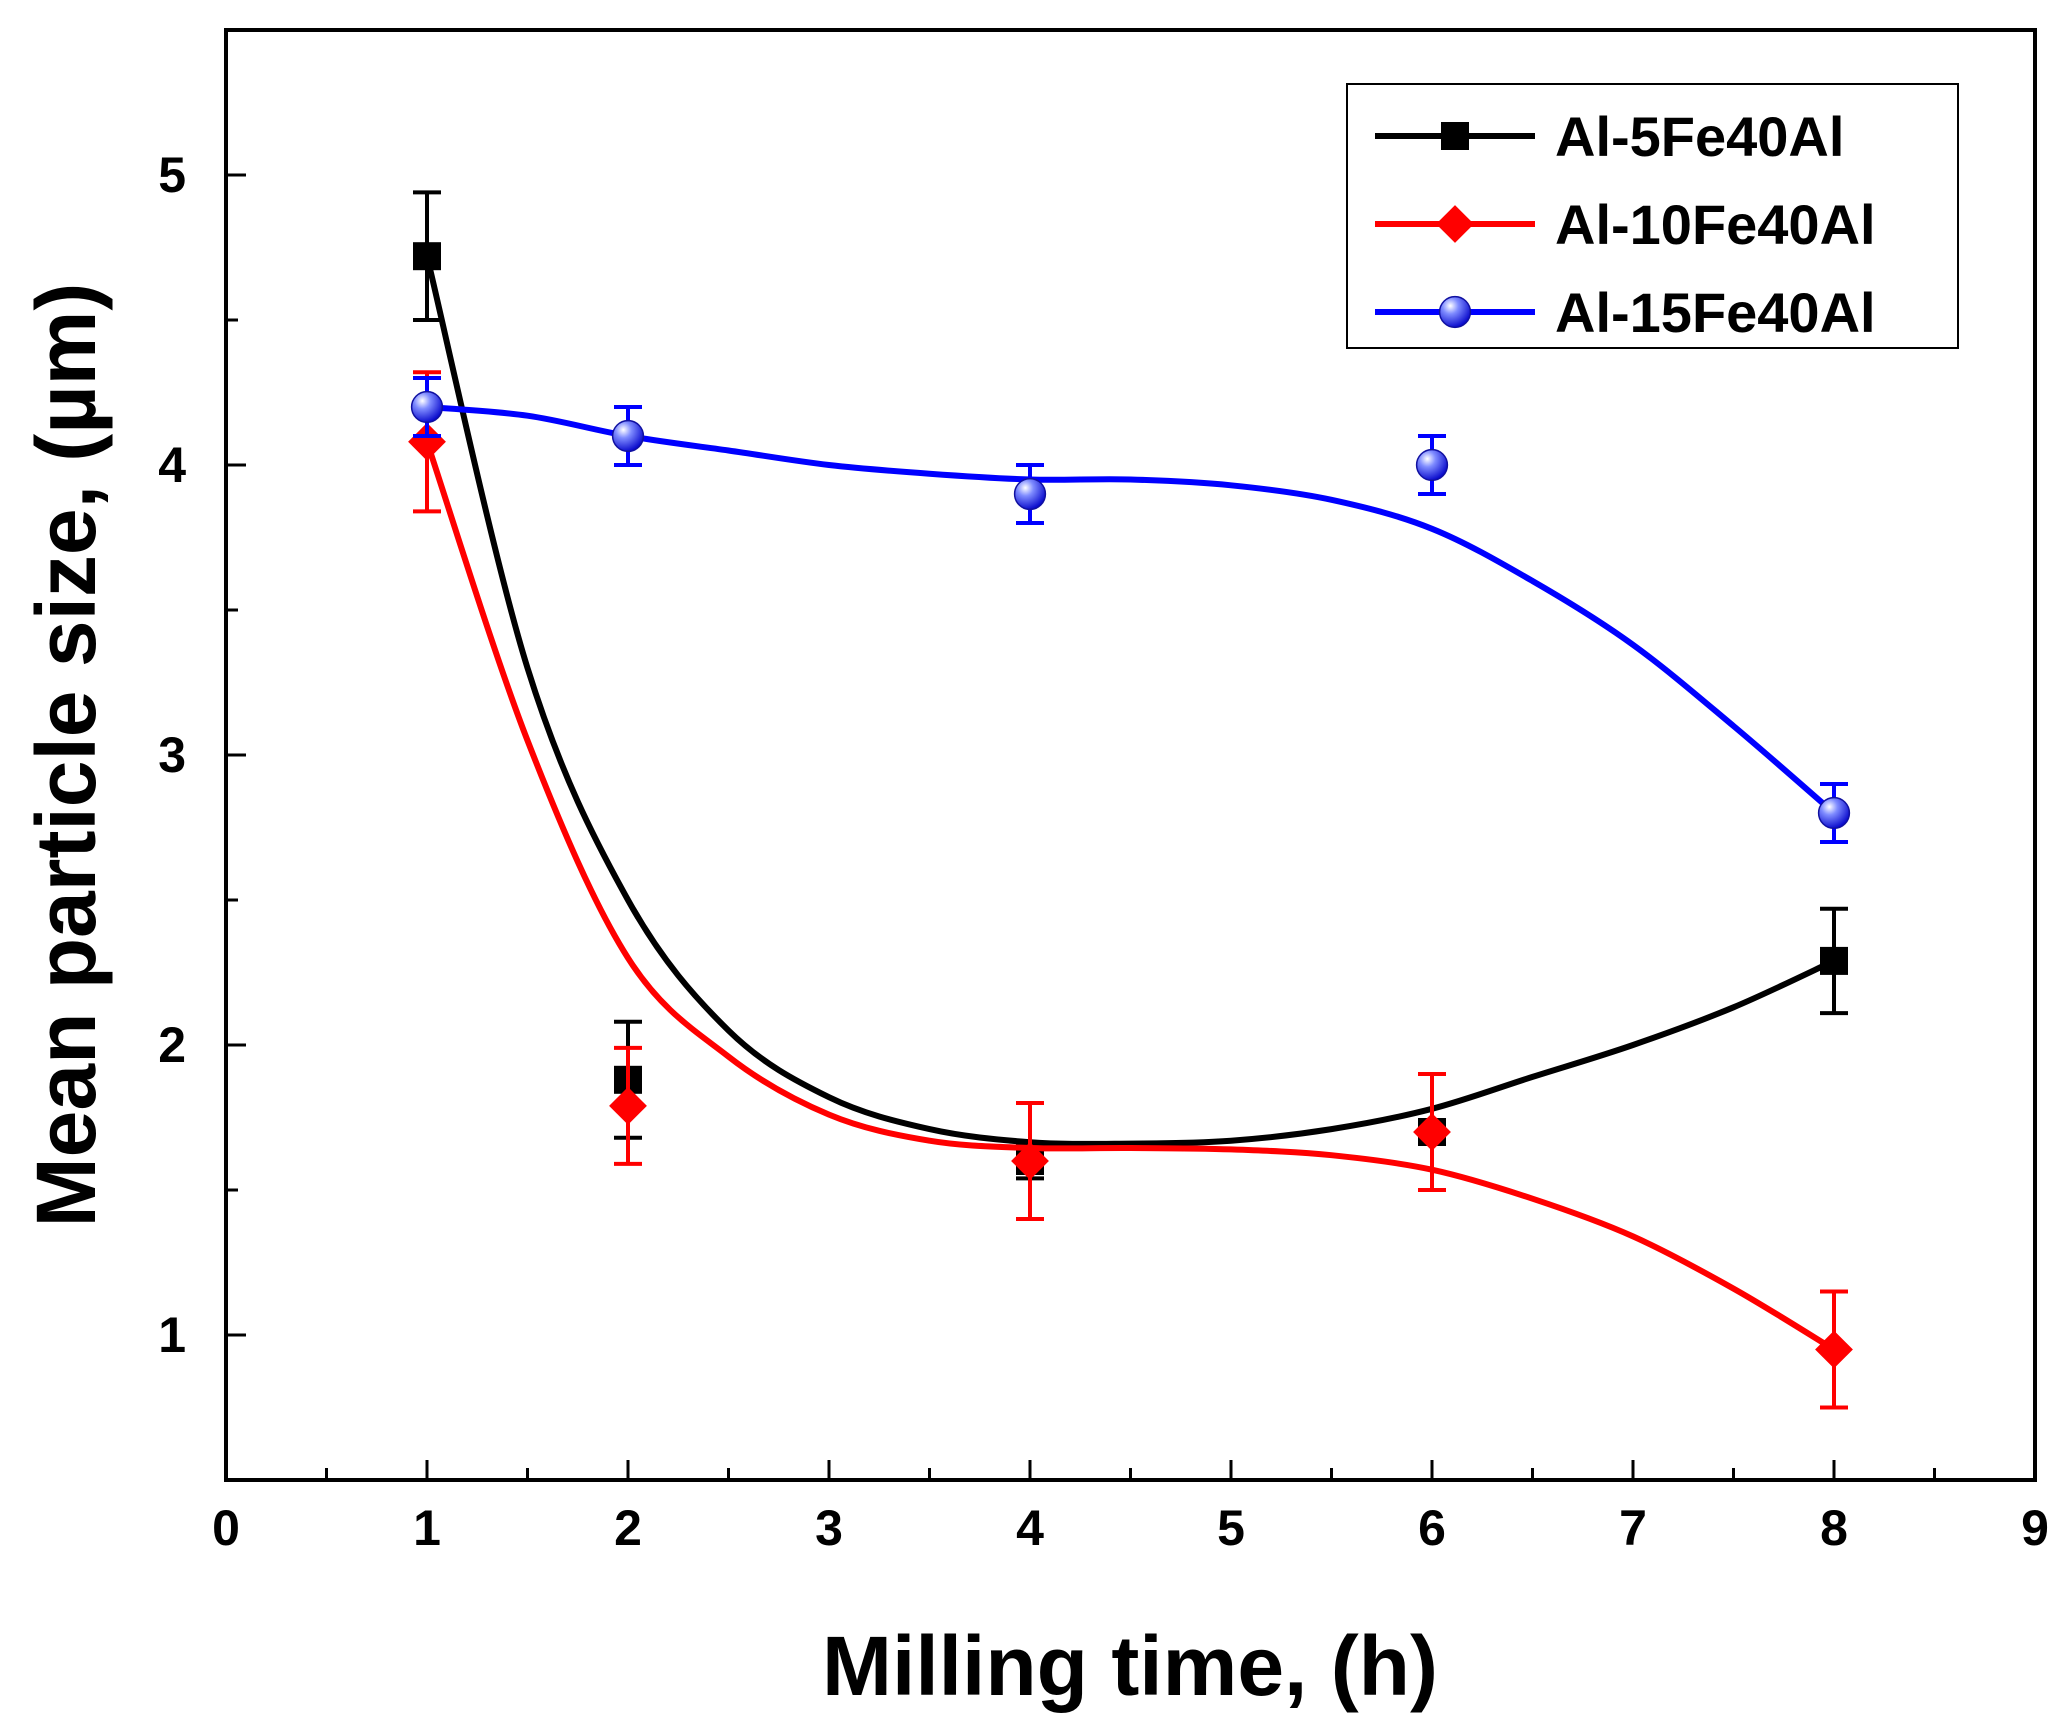 The image size is (2063, 1725). What do you see at coordinates (66, 755) in the screenshot?
I see `y-axis-title: Mean particle size, (µm)` at bounding box center [66, 755].